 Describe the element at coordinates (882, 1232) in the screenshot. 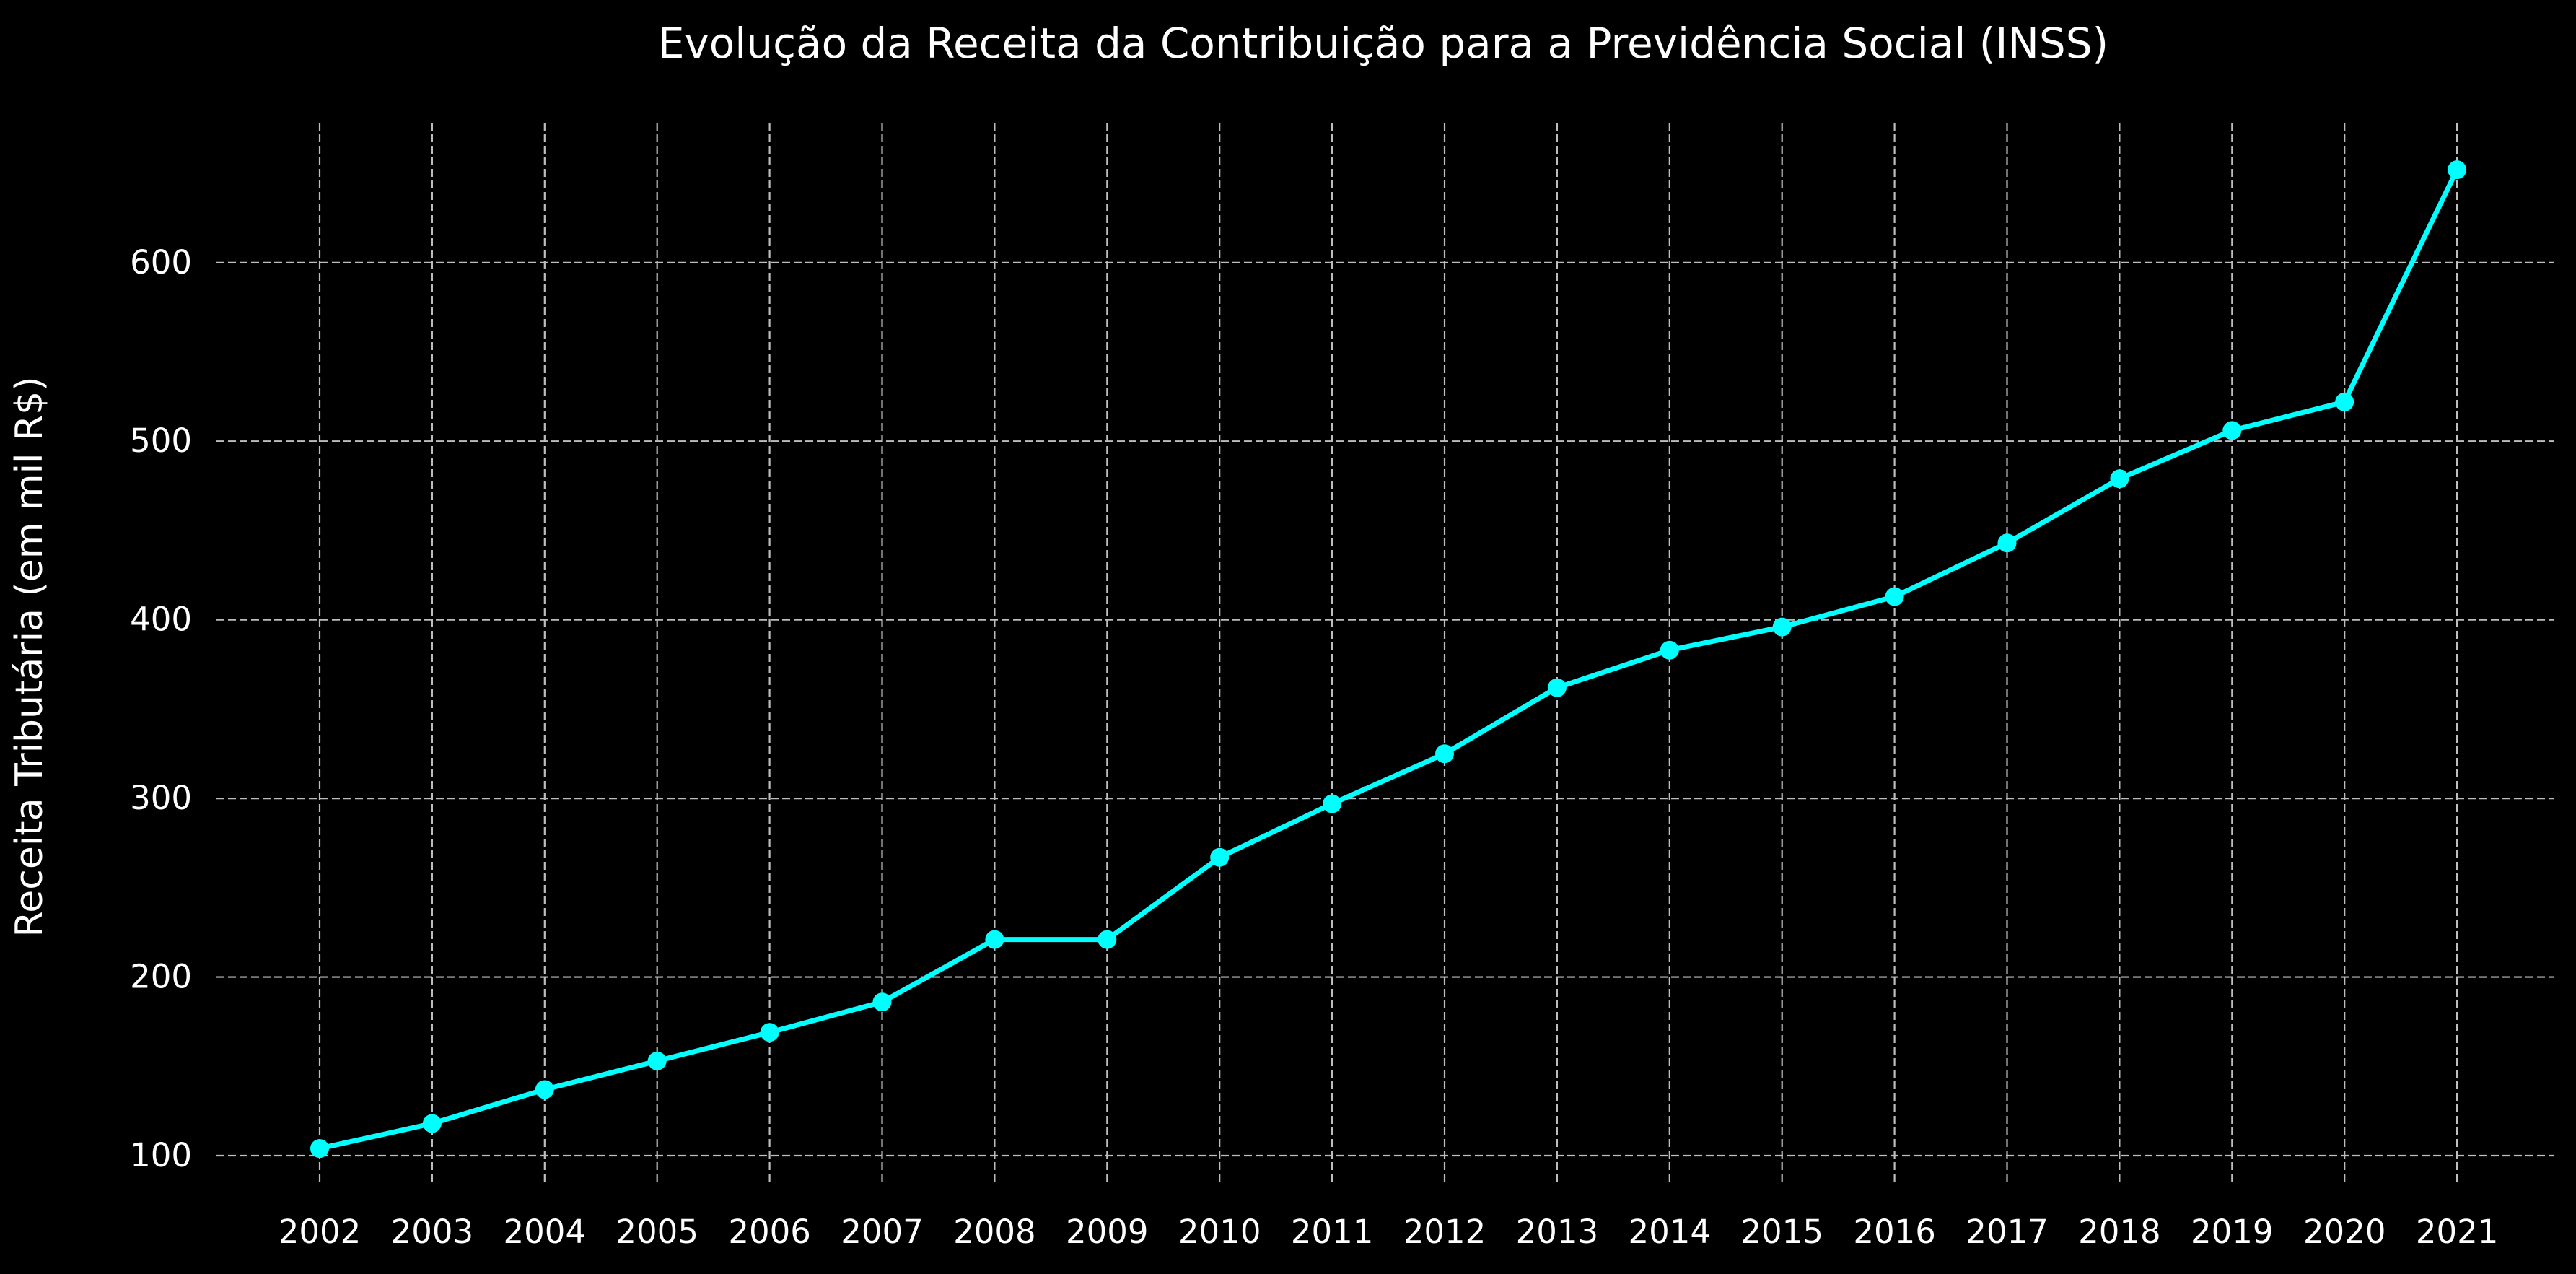

I see `x-tick-label: 2007` at that location.